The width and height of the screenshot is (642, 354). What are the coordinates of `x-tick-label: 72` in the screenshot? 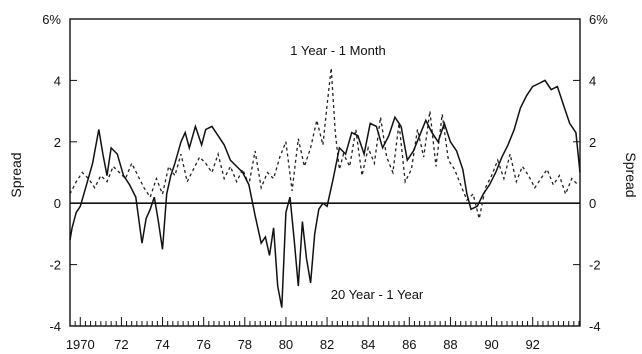 It's located at (121, 344).